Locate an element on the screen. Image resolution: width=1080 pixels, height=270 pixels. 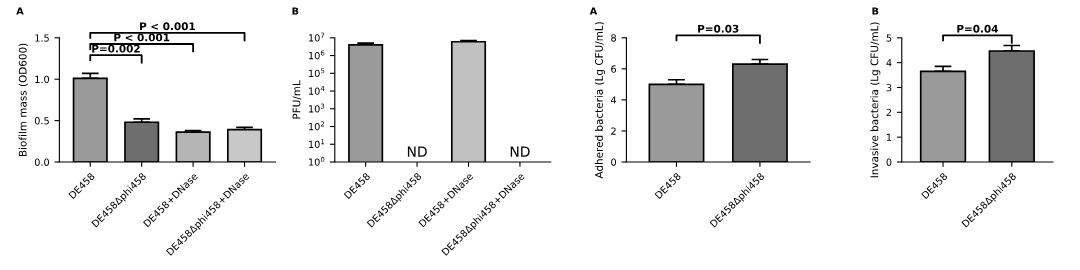
y-tick-label: 1.5 is located at coordinates (42, 38).